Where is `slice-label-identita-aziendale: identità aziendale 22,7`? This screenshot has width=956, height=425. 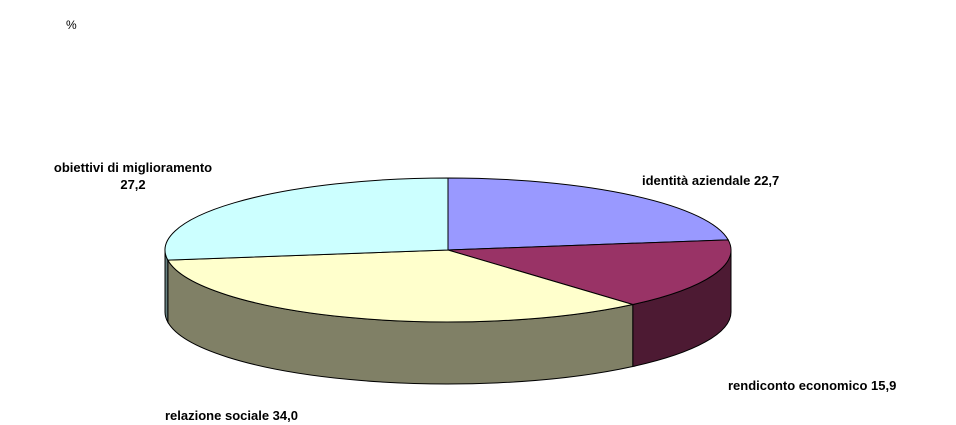
slice-label-identita-aziendale: identità aziendale 22,7 is located at coordinates (710, 180).